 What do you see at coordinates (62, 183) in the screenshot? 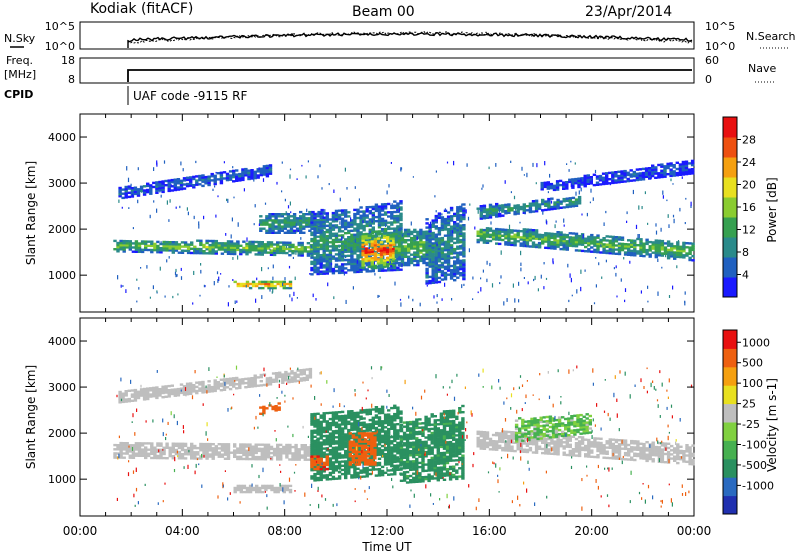
I see `y-tick-label: 3000` at bounding box center [62, 183].